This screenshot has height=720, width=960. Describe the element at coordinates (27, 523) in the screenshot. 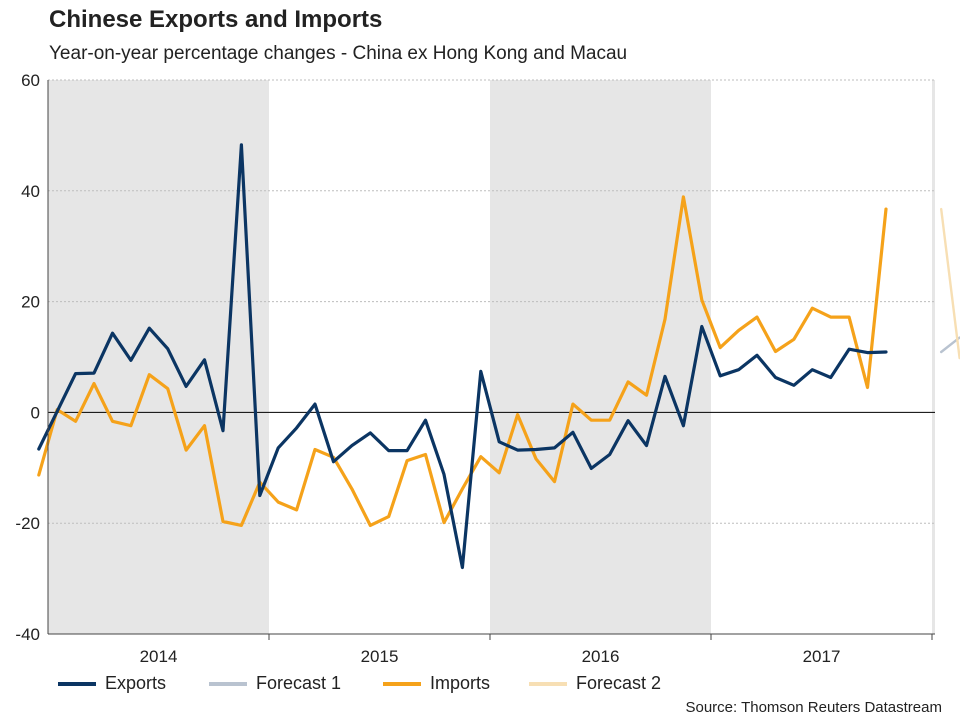

I see `y-tick-label: -20` at that location.